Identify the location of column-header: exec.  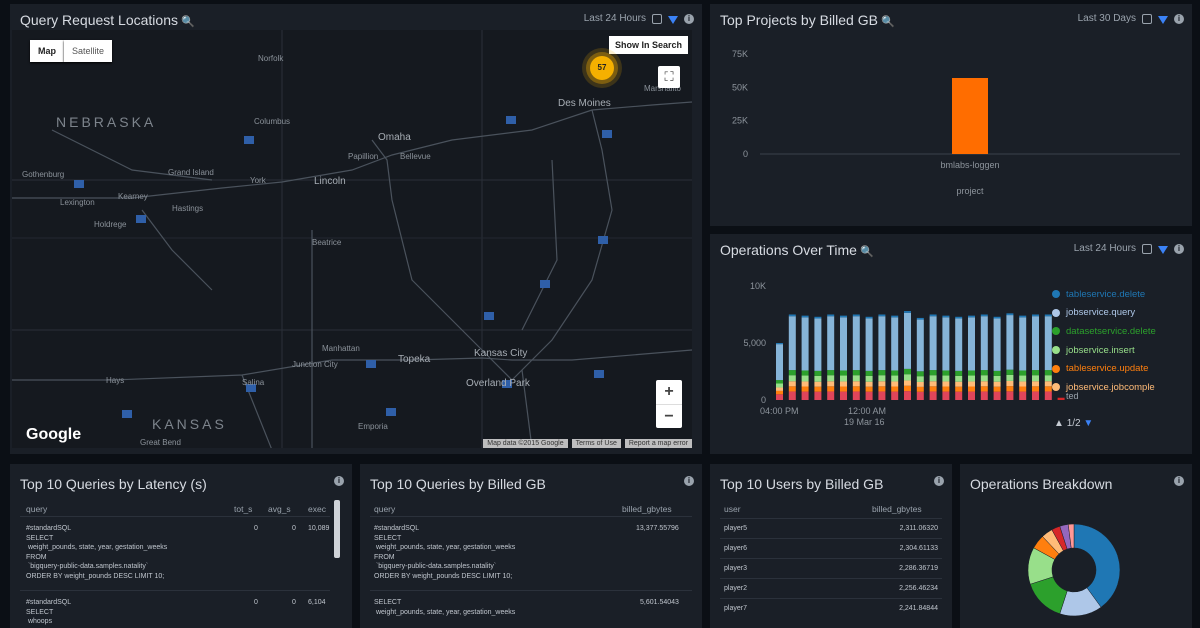
(317, 509).